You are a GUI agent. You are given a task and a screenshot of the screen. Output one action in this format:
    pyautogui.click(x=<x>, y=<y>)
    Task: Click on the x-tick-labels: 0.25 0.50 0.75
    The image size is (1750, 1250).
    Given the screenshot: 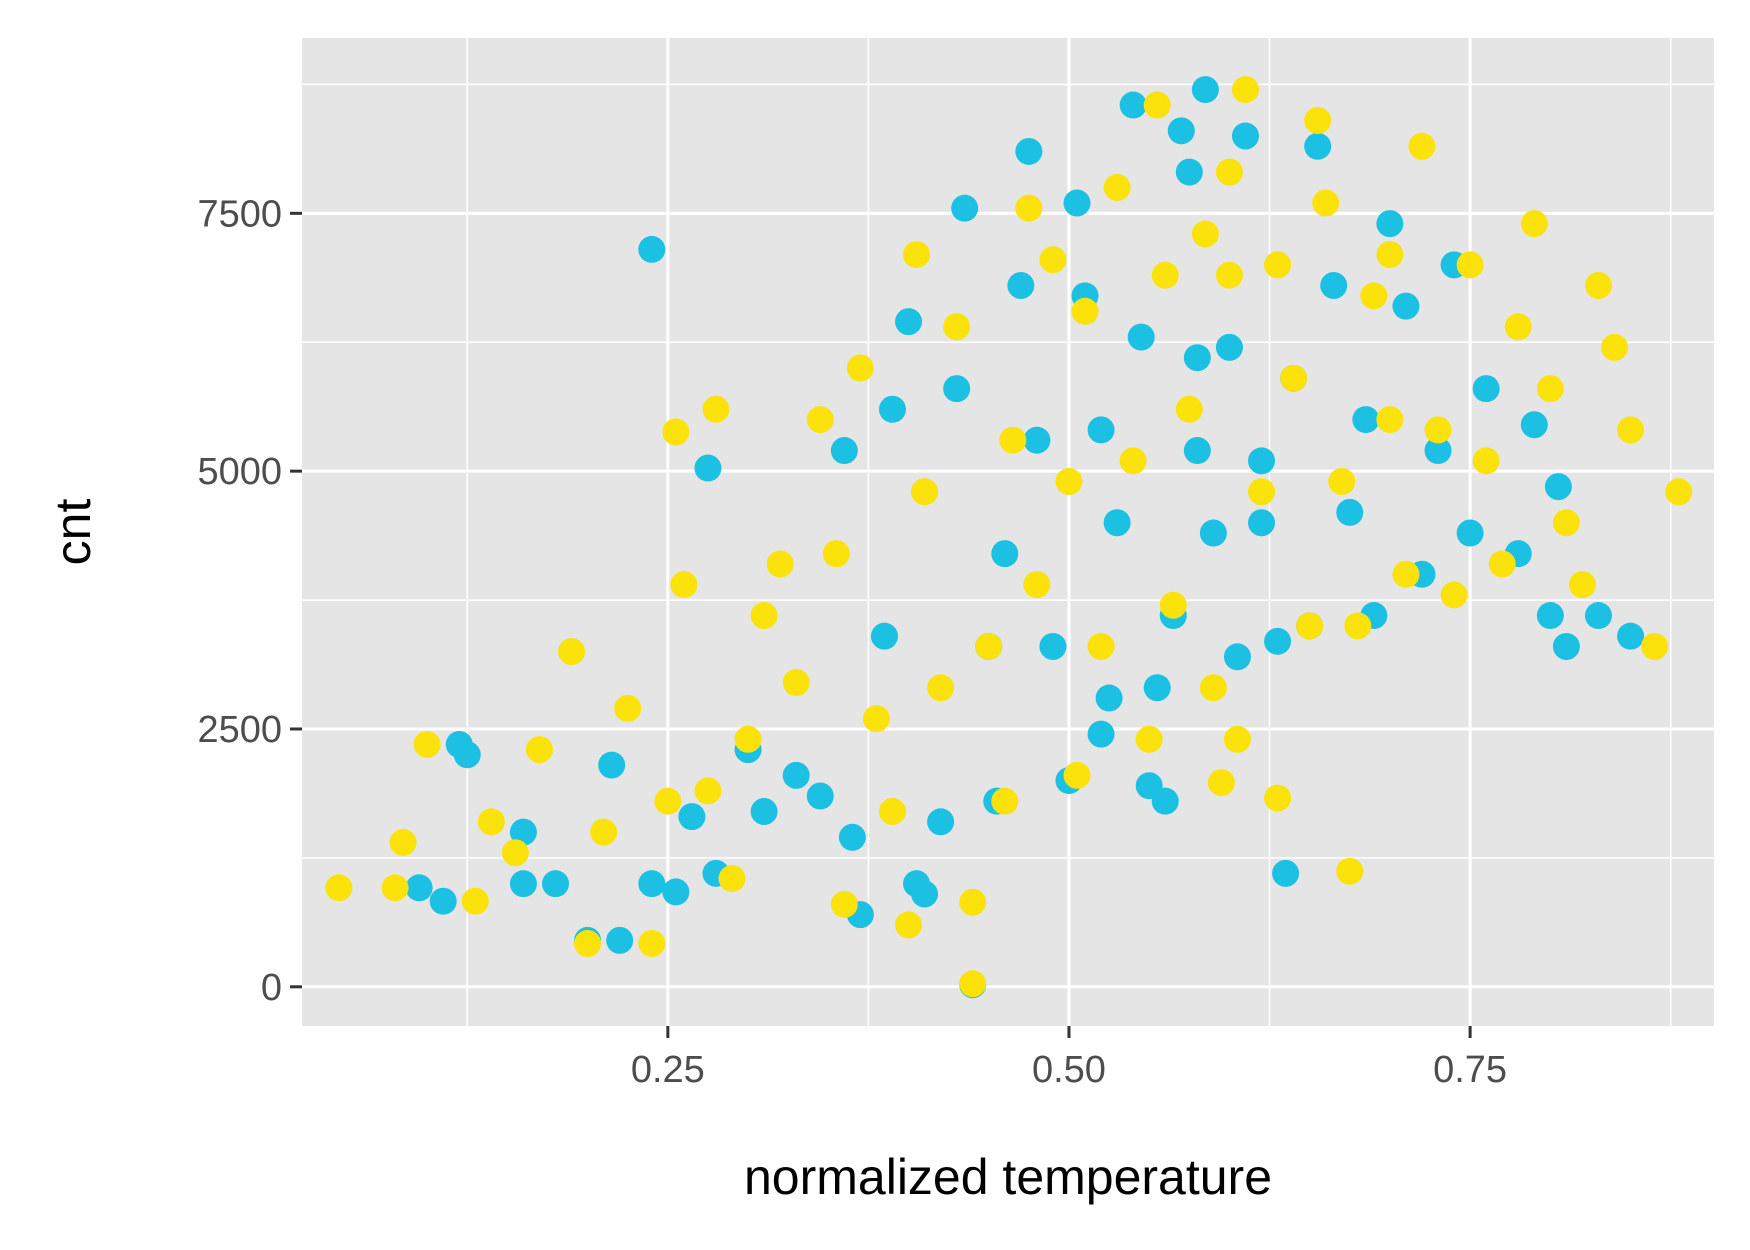 What is the action you would take?
    pyautogui.click(x=1069, y=1070)
    